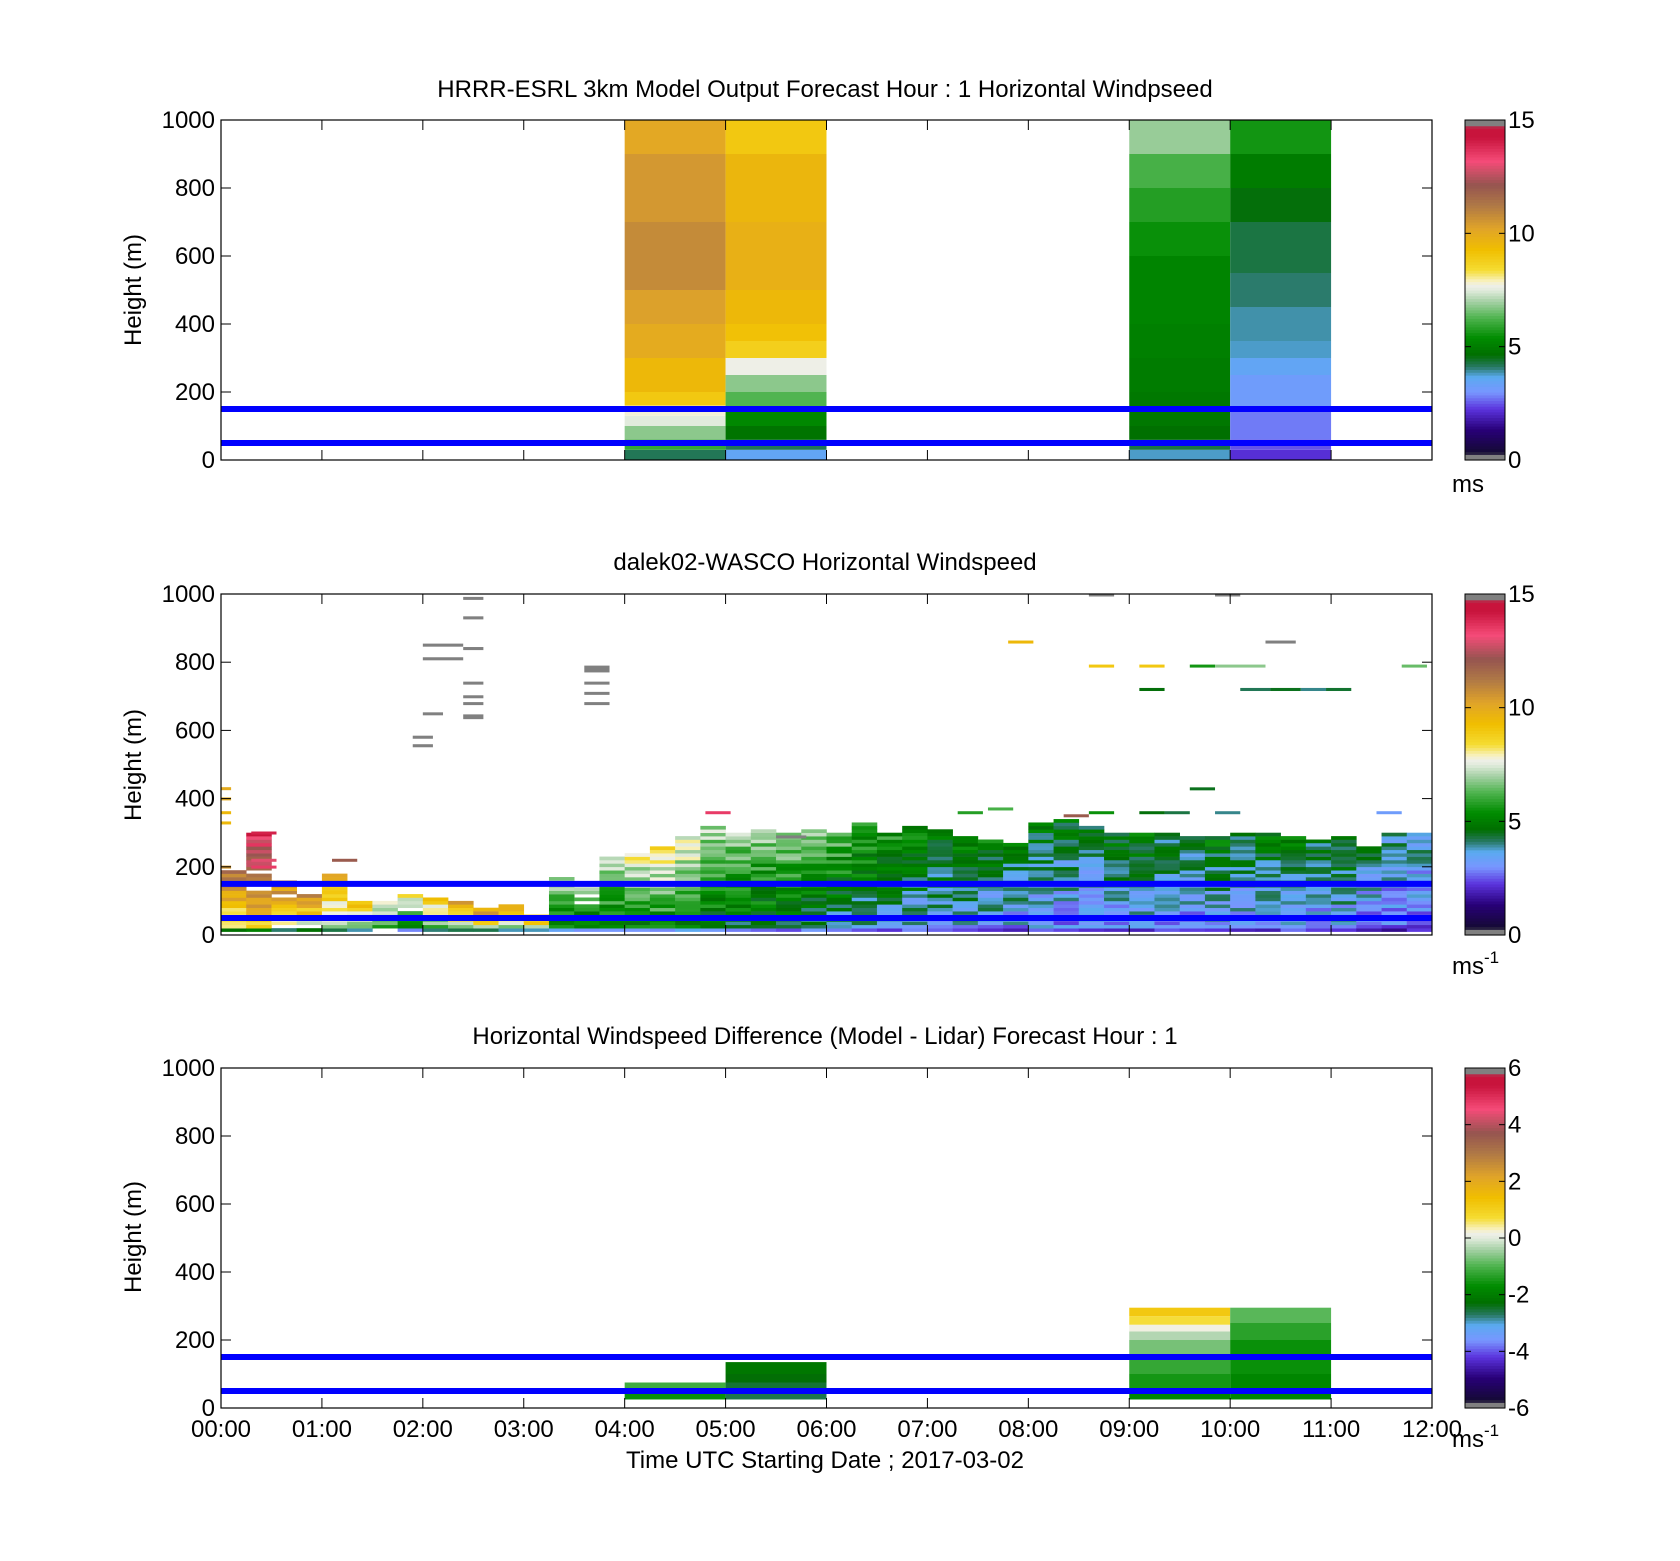 Image resolution: width=1680 pixels, height=1561 pixels. Describe the element at coordinates (824, 562) in the screenshot. I see `panel-title: dalek02-WASCO Horizontal Windspeed` at that location.